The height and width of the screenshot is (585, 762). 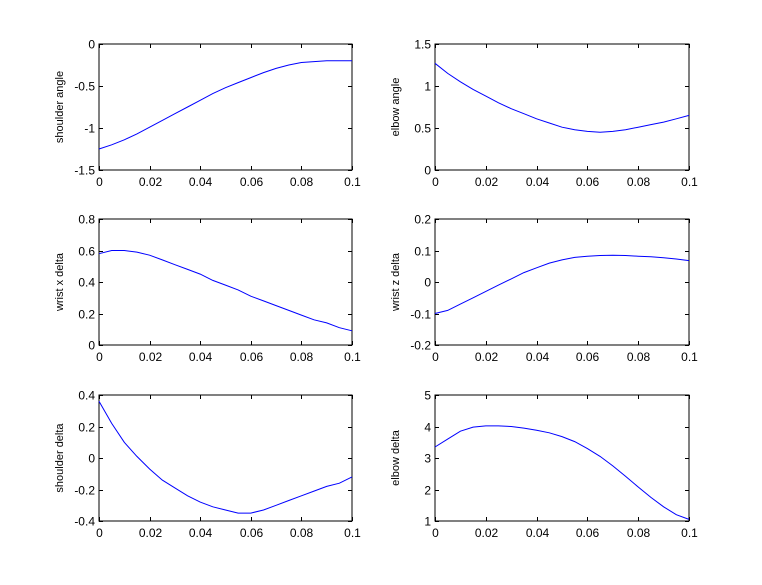 I want to click on y-tick-label: -1.5, so click(x=84, y=171).